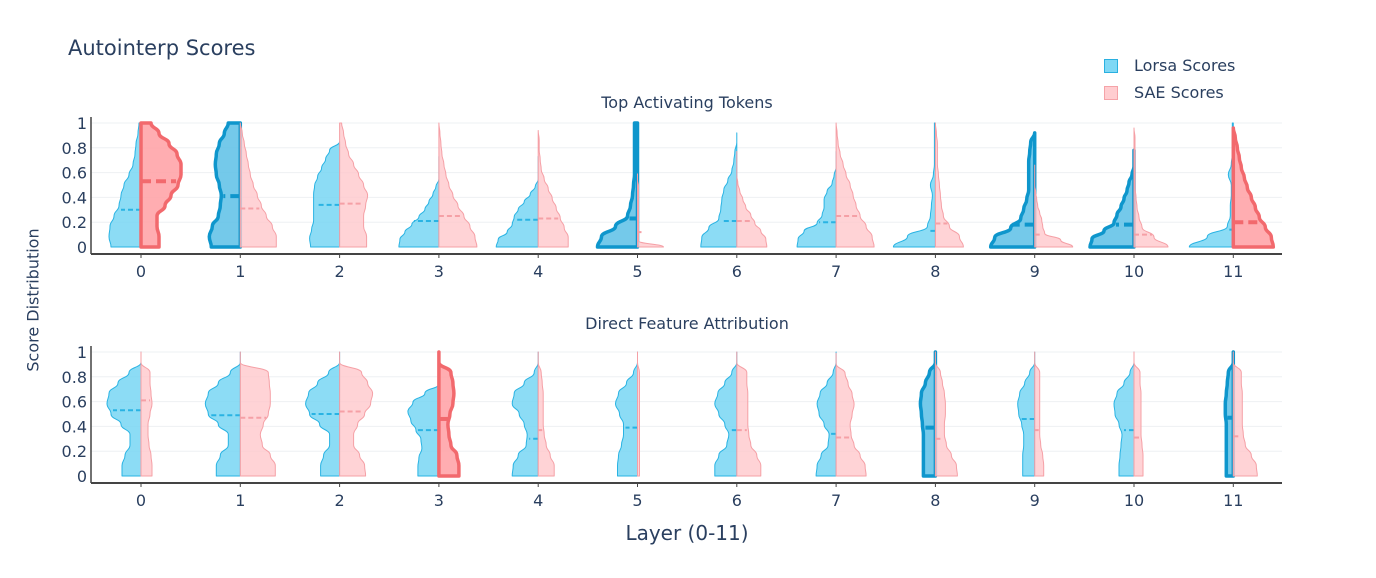  Describe the element at coordinates (1179, 92) in the screenshot. I see `legend-label-sae: SAE Scores` at that location.